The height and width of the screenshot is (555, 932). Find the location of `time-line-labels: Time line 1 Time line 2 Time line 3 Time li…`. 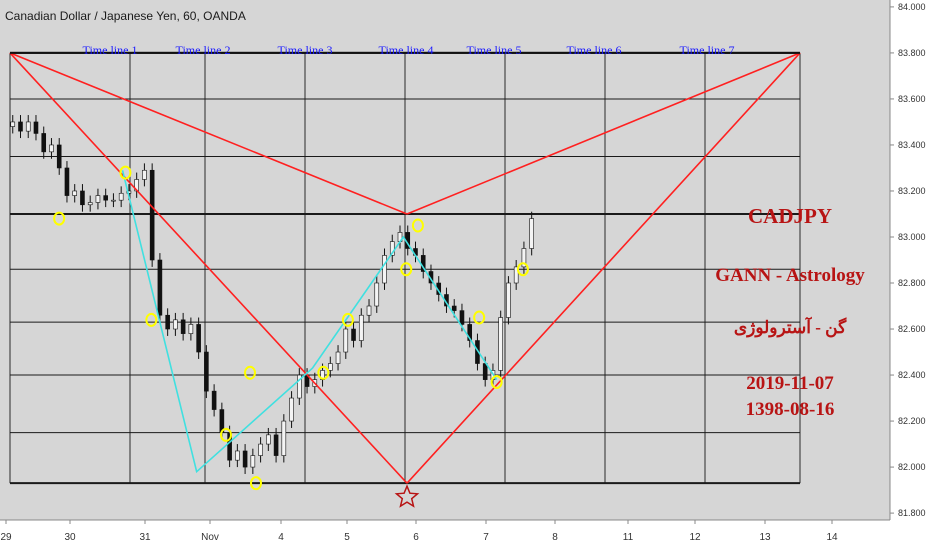

time-line-labels: Time line 1 Time line 2 Time line 3 Time li… is located at coordinates (409, 50).